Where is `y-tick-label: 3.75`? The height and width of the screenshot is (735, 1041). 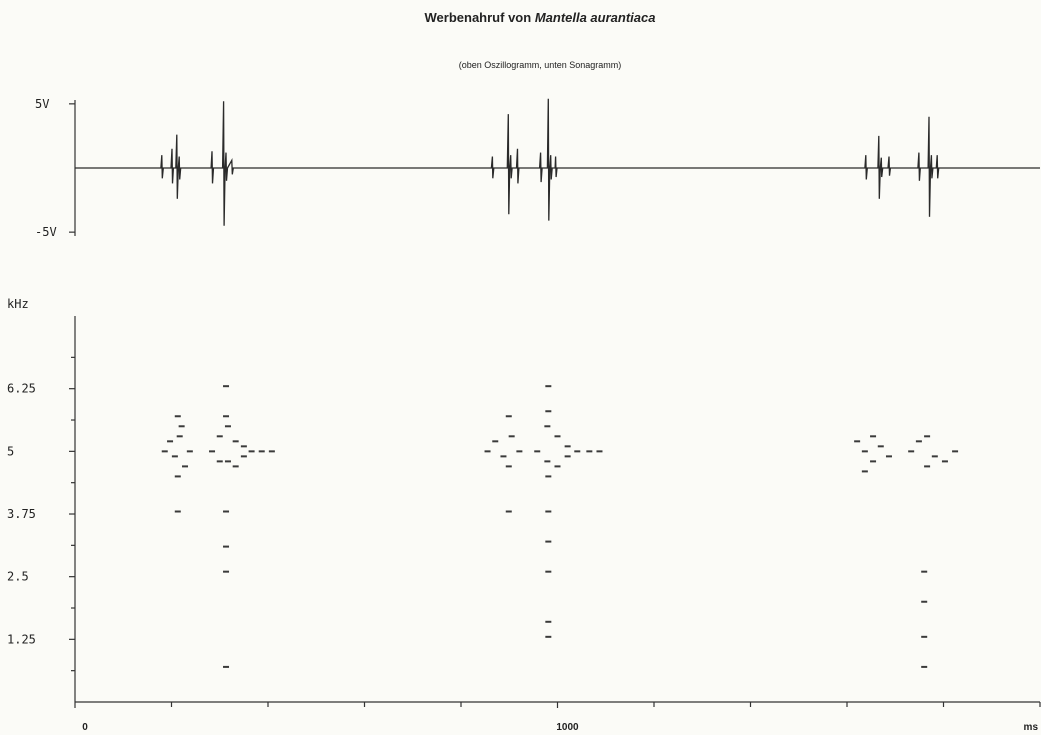 y-tick-label: 3.75 is located at coordinates (21, 514).